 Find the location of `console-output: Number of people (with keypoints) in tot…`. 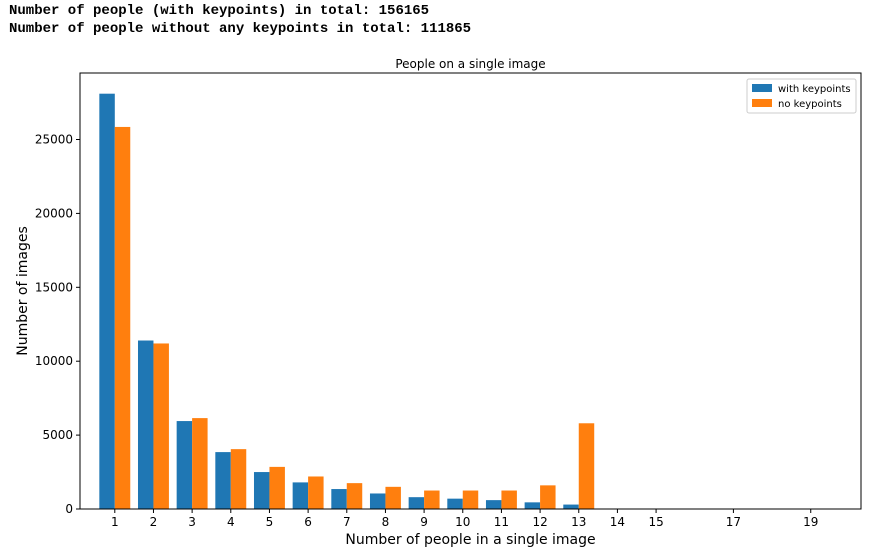

console-output: Number of people (with keypoints) in tot… is located at coordinates (240, 20).